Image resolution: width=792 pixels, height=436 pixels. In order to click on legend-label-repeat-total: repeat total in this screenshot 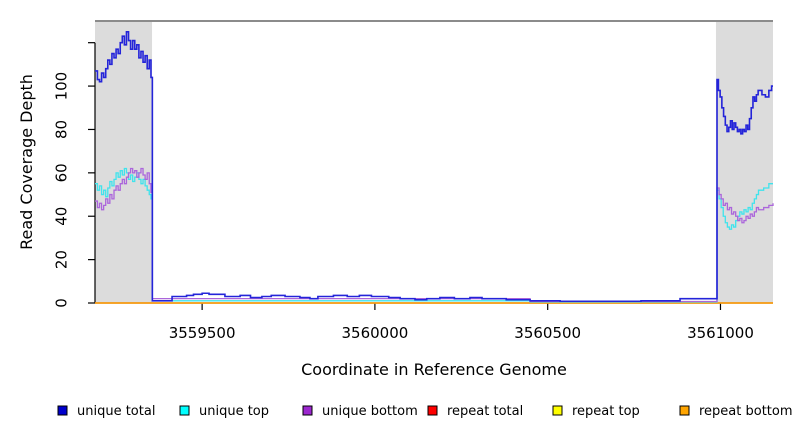, I will do `click(485, 411)`.